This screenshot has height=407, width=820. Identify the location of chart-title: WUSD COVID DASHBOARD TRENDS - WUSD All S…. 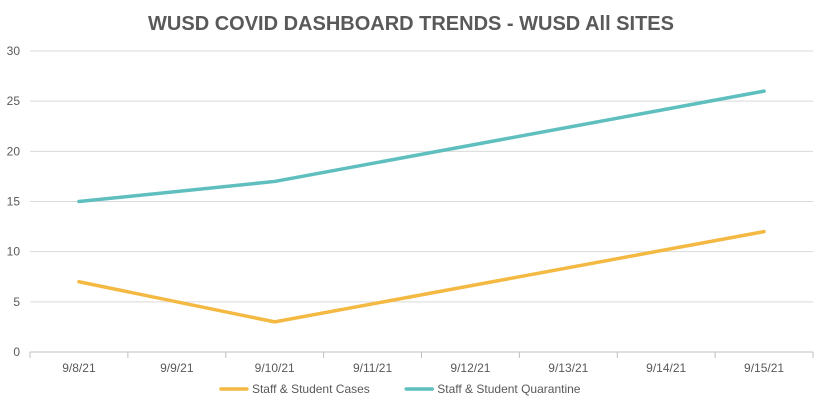
(411, 24).